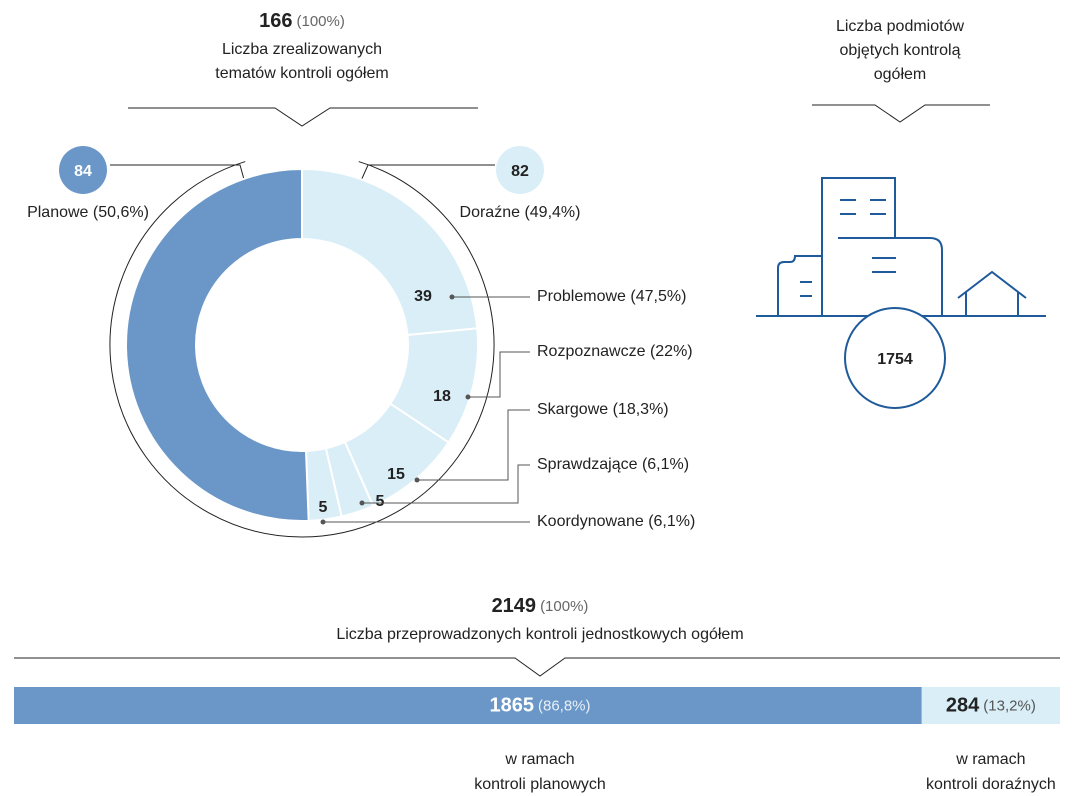 The image size is (1077, 796). I want to click on group-value: 82, so click(520, 171).